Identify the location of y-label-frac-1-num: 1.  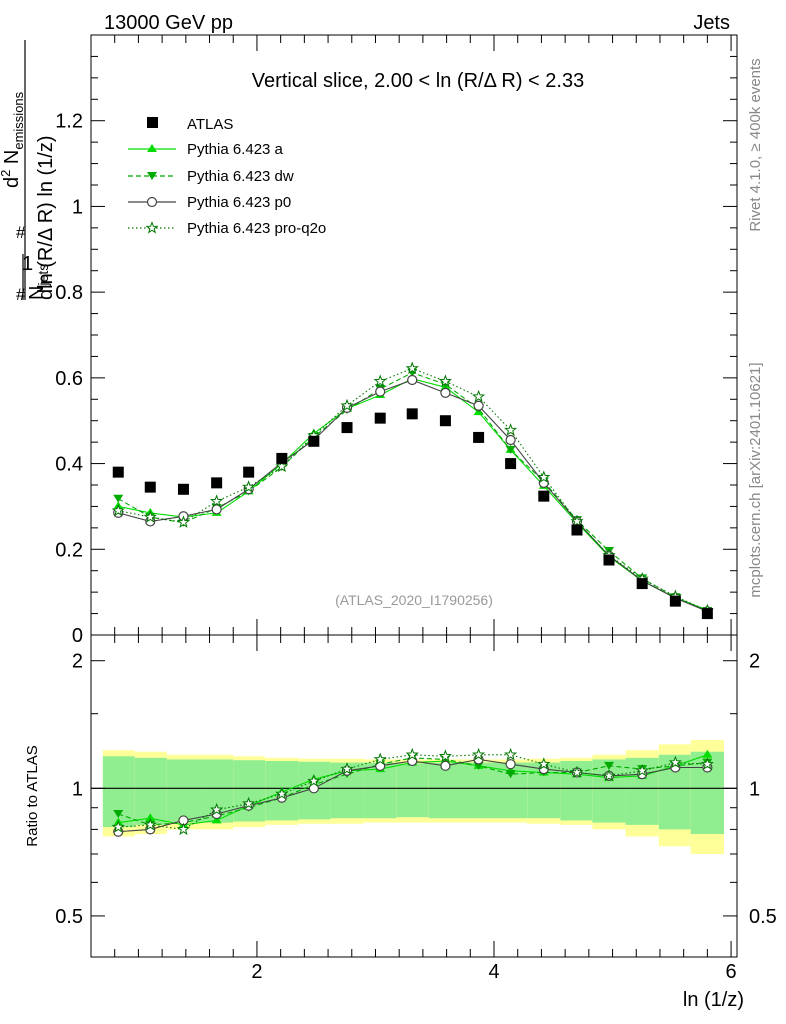
(27, 264).